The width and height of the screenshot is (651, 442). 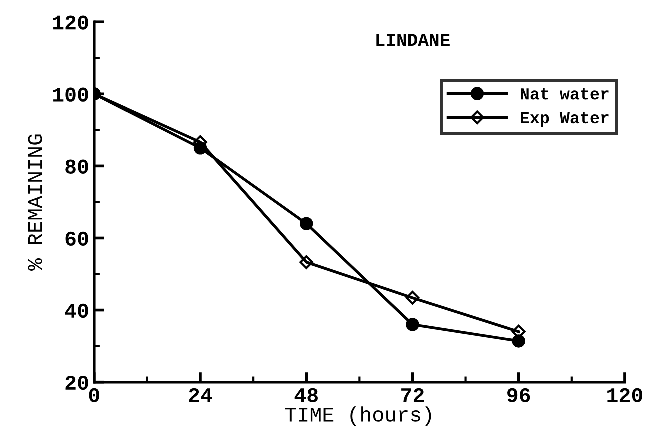 What do you see at coordinates (77, 383) in the screenshot?
I see `y-tick-label: 20` at bounding box center [77, 383].